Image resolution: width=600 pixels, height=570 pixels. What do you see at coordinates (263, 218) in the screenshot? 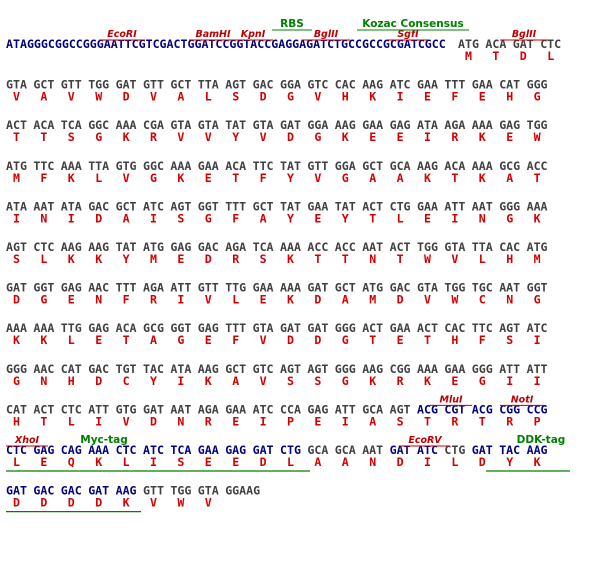
I see `amino-acid: A` at bounding box center [263, 218].